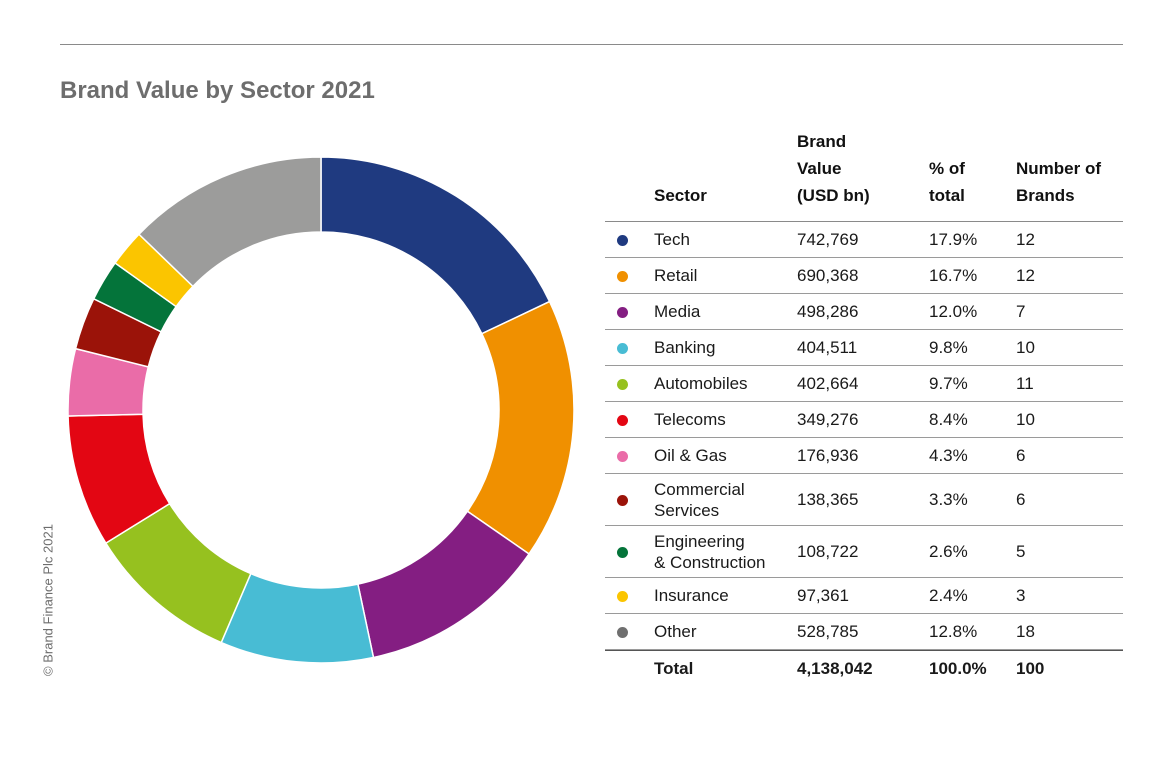  I want to click on percent-of-total: 17.9%, so click(953, 239).